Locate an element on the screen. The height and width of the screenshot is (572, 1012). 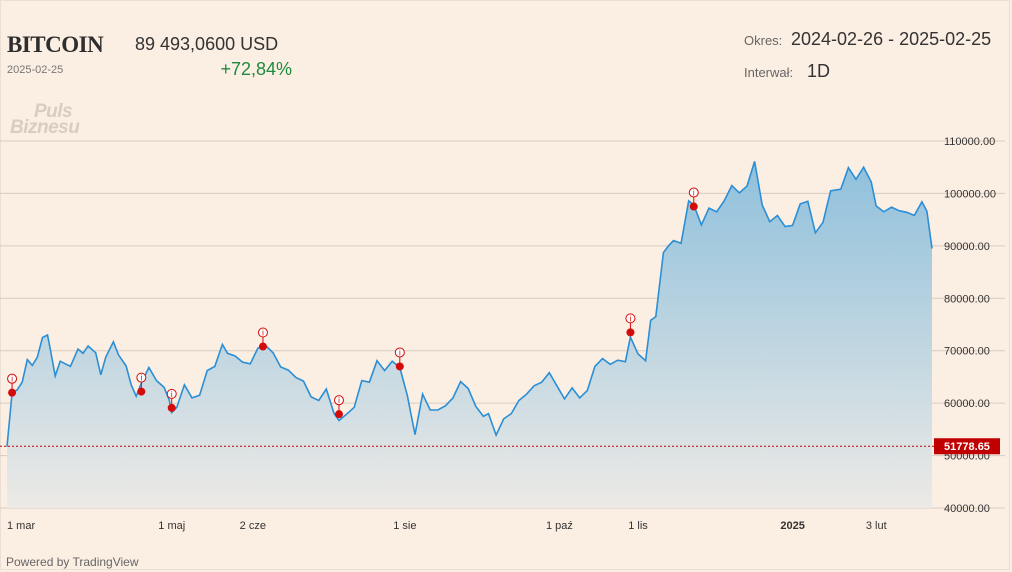
interval-label: Interwał: is located at coordinates (769, 72).